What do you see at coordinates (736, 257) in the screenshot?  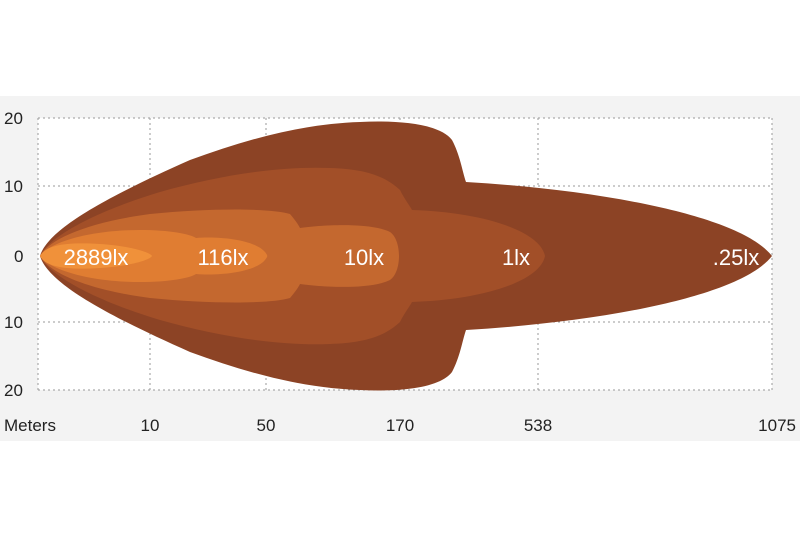 I see `lux-label-025lx: .25lx` at bounding box center [736, 257].